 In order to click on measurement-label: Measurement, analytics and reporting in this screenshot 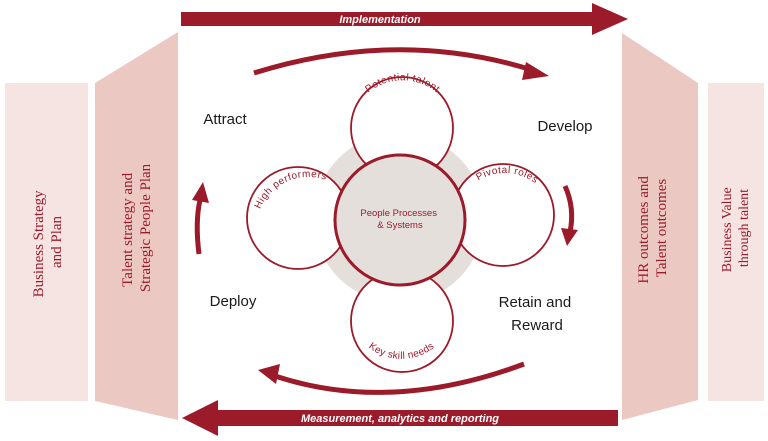, I will do `click(400, 419)`.